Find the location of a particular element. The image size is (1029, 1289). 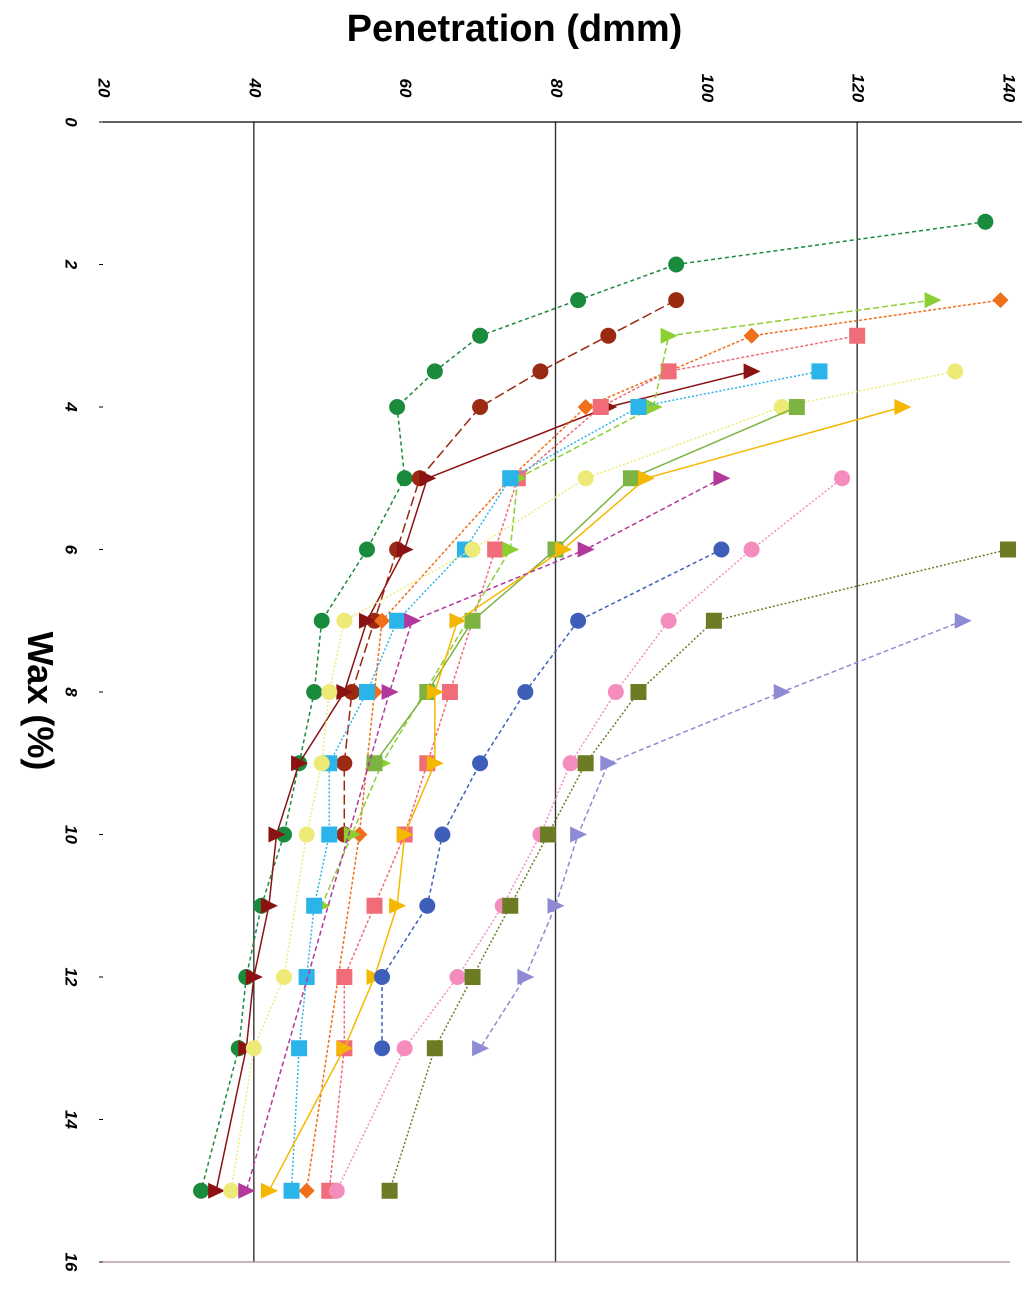

y-tick-label: 10 is located at coordinates (71, 834).